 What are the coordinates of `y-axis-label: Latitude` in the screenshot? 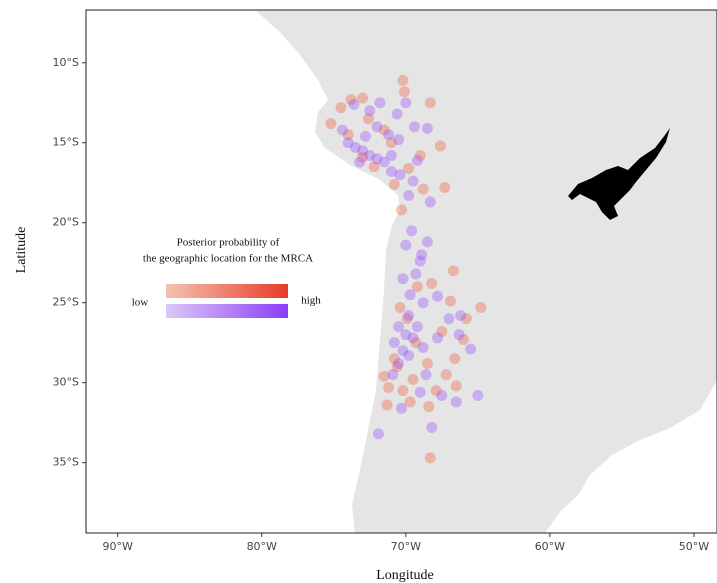 It's located at (21, 250).